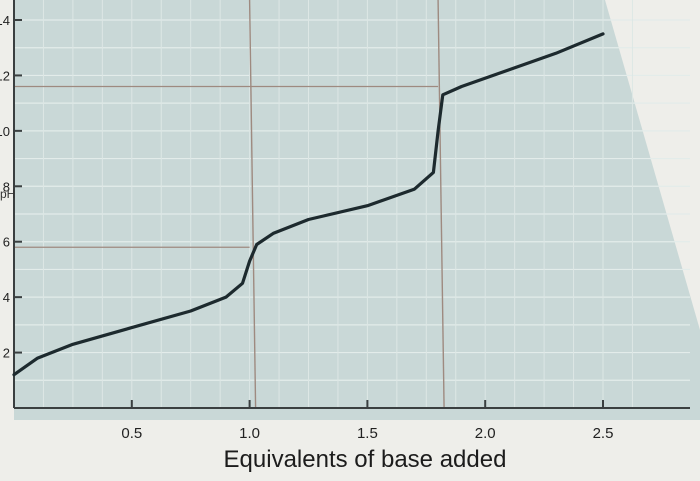  I want to click on x-axis-label: Equivalents of base added, so click(365, 459).